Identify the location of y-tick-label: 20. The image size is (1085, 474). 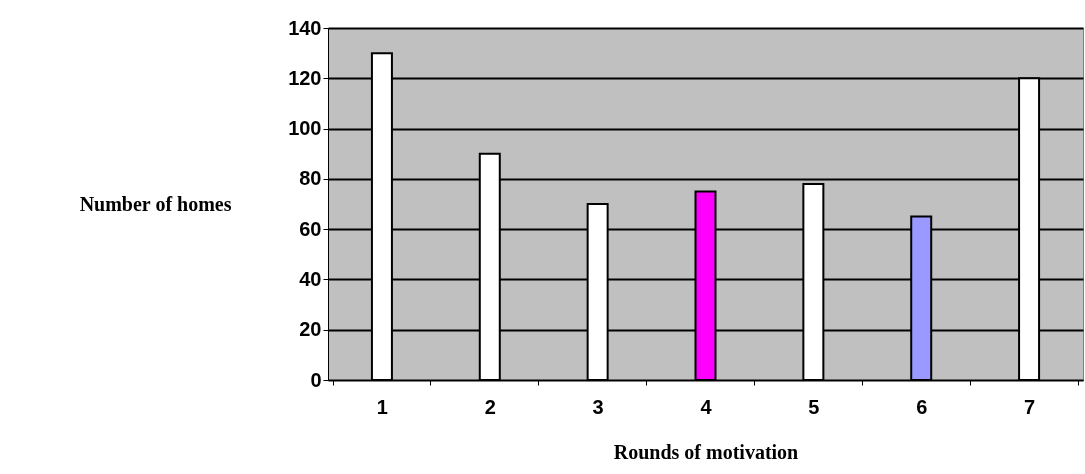
(310, 329).